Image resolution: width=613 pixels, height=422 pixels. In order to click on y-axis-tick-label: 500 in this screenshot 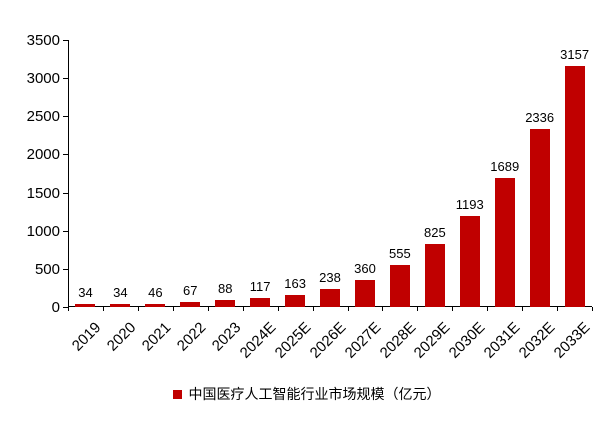, I will do `click(47, 269)`.